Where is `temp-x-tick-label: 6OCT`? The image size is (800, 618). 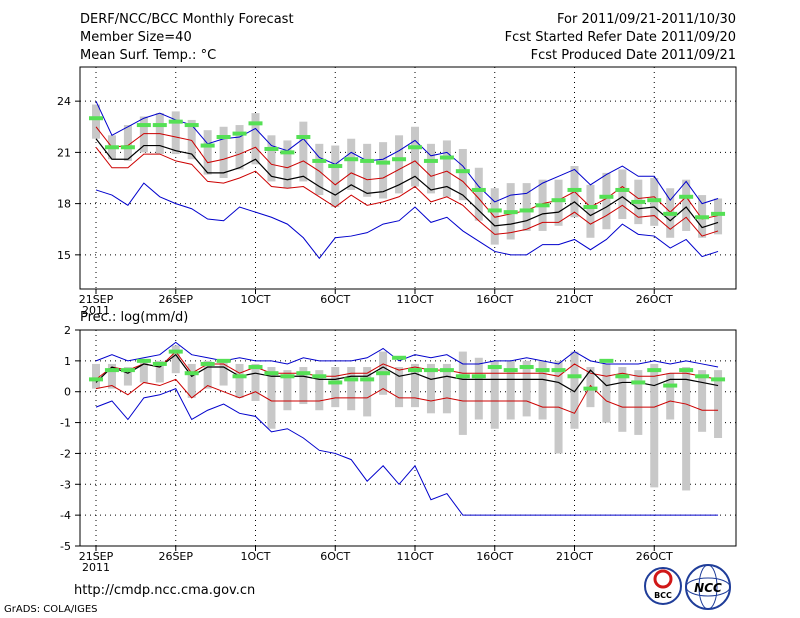
temp-x-tick-label: 6OCT is located at coordinates (335, 299).